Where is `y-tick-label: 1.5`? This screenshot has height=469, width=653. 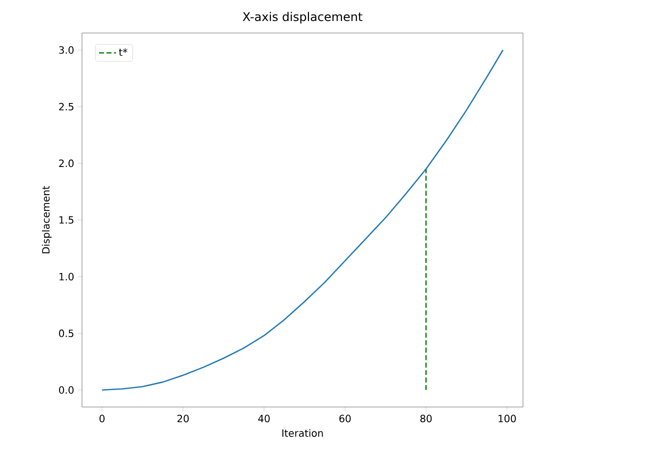
y-tick-label: 1.5 is located at coordinates (66, 220).